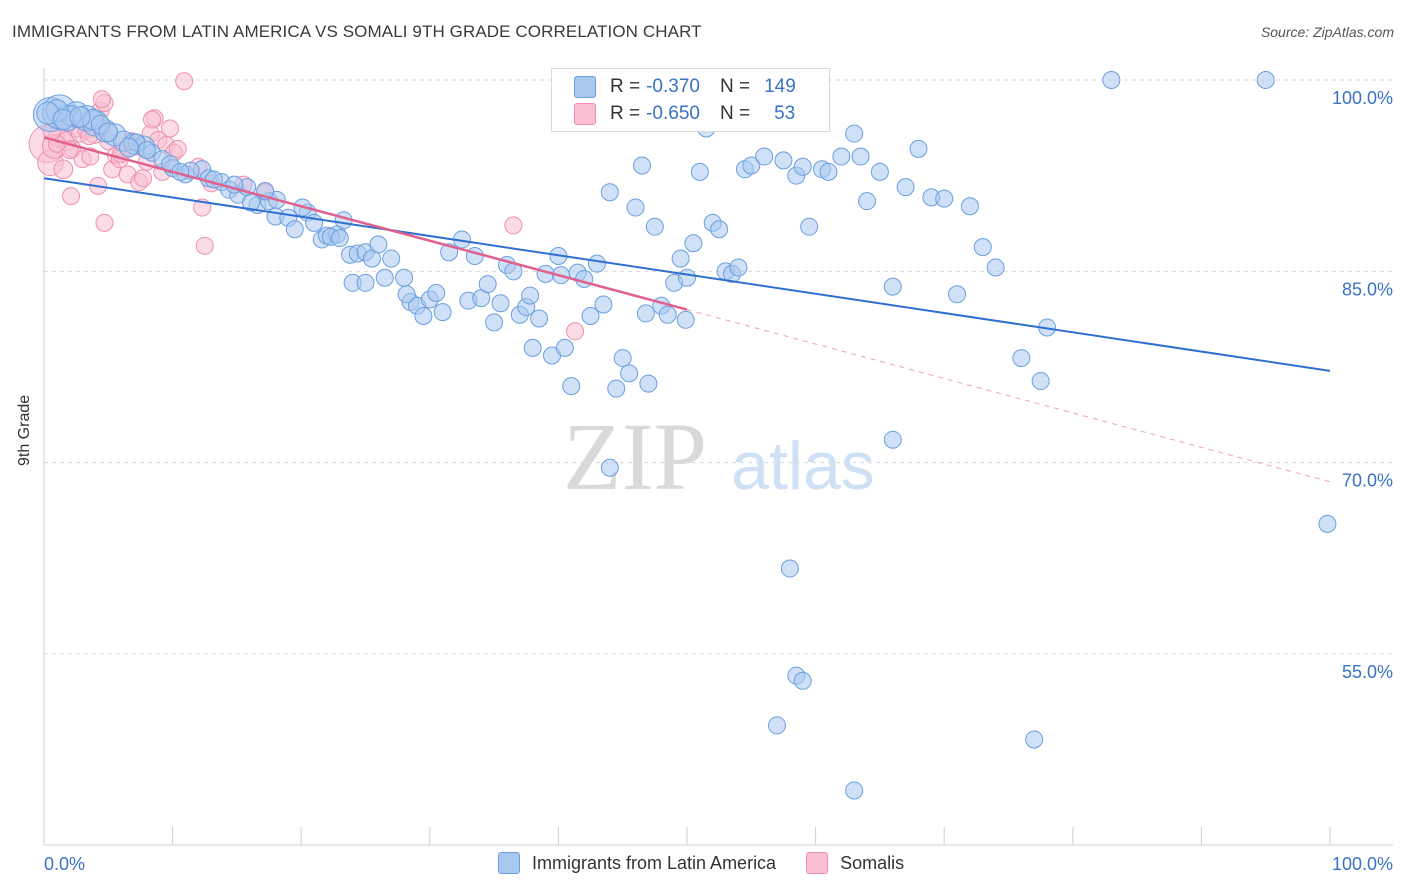 The image size is (1406, 892). What do you see at coordinates (1008, 396) in the screenshot?
I see `trend-line-somalis-extension` at bounding box center [1008, 396].